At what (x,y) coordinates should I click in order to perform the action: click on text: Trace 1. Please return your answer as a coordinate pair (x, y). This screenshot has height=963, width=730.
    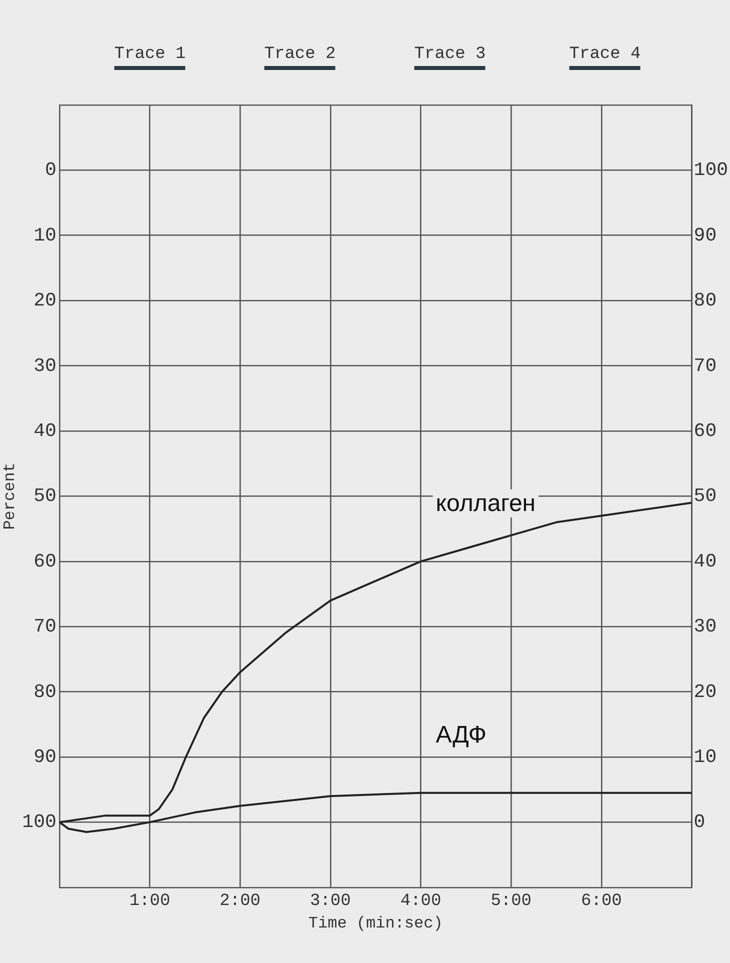
    Looking at the image, I should click on (150, 57).